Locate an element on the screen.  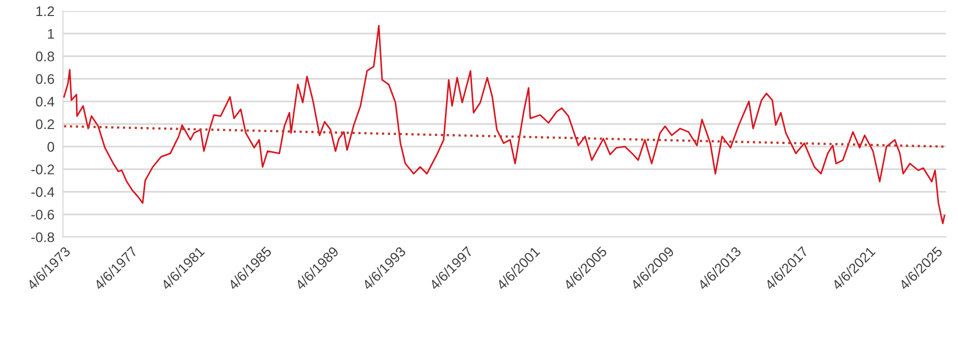
y-tick-label: 0.8 is located at coordinates (45, 57).